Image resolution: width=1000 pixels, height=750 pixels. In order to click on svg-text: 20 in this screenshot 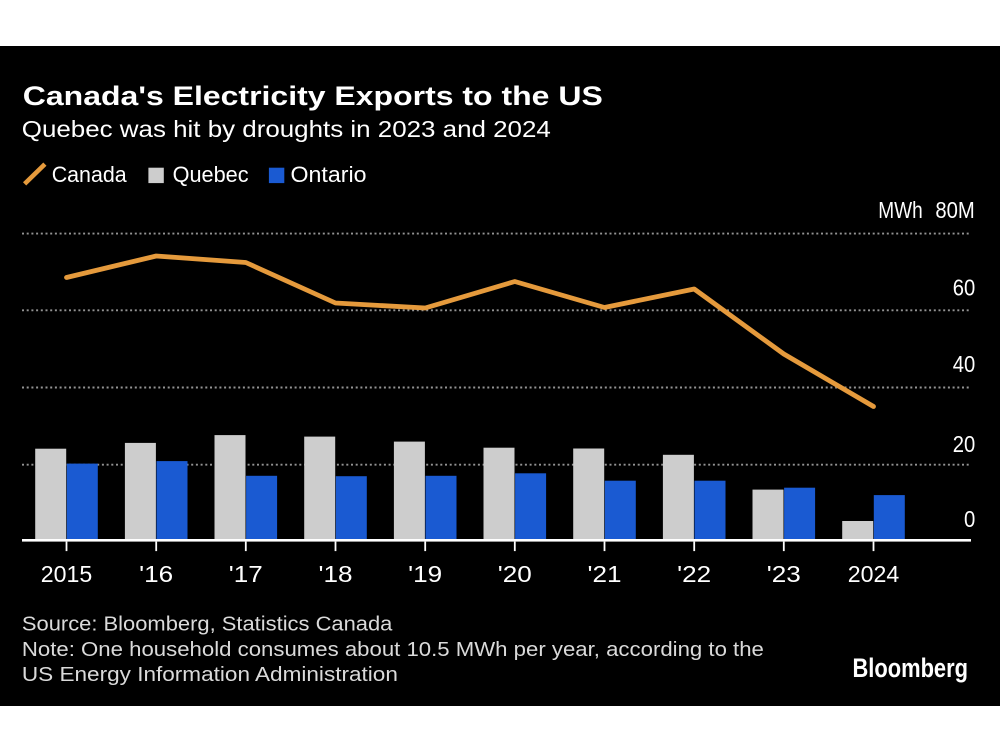, I will do `click(964, 444)`.